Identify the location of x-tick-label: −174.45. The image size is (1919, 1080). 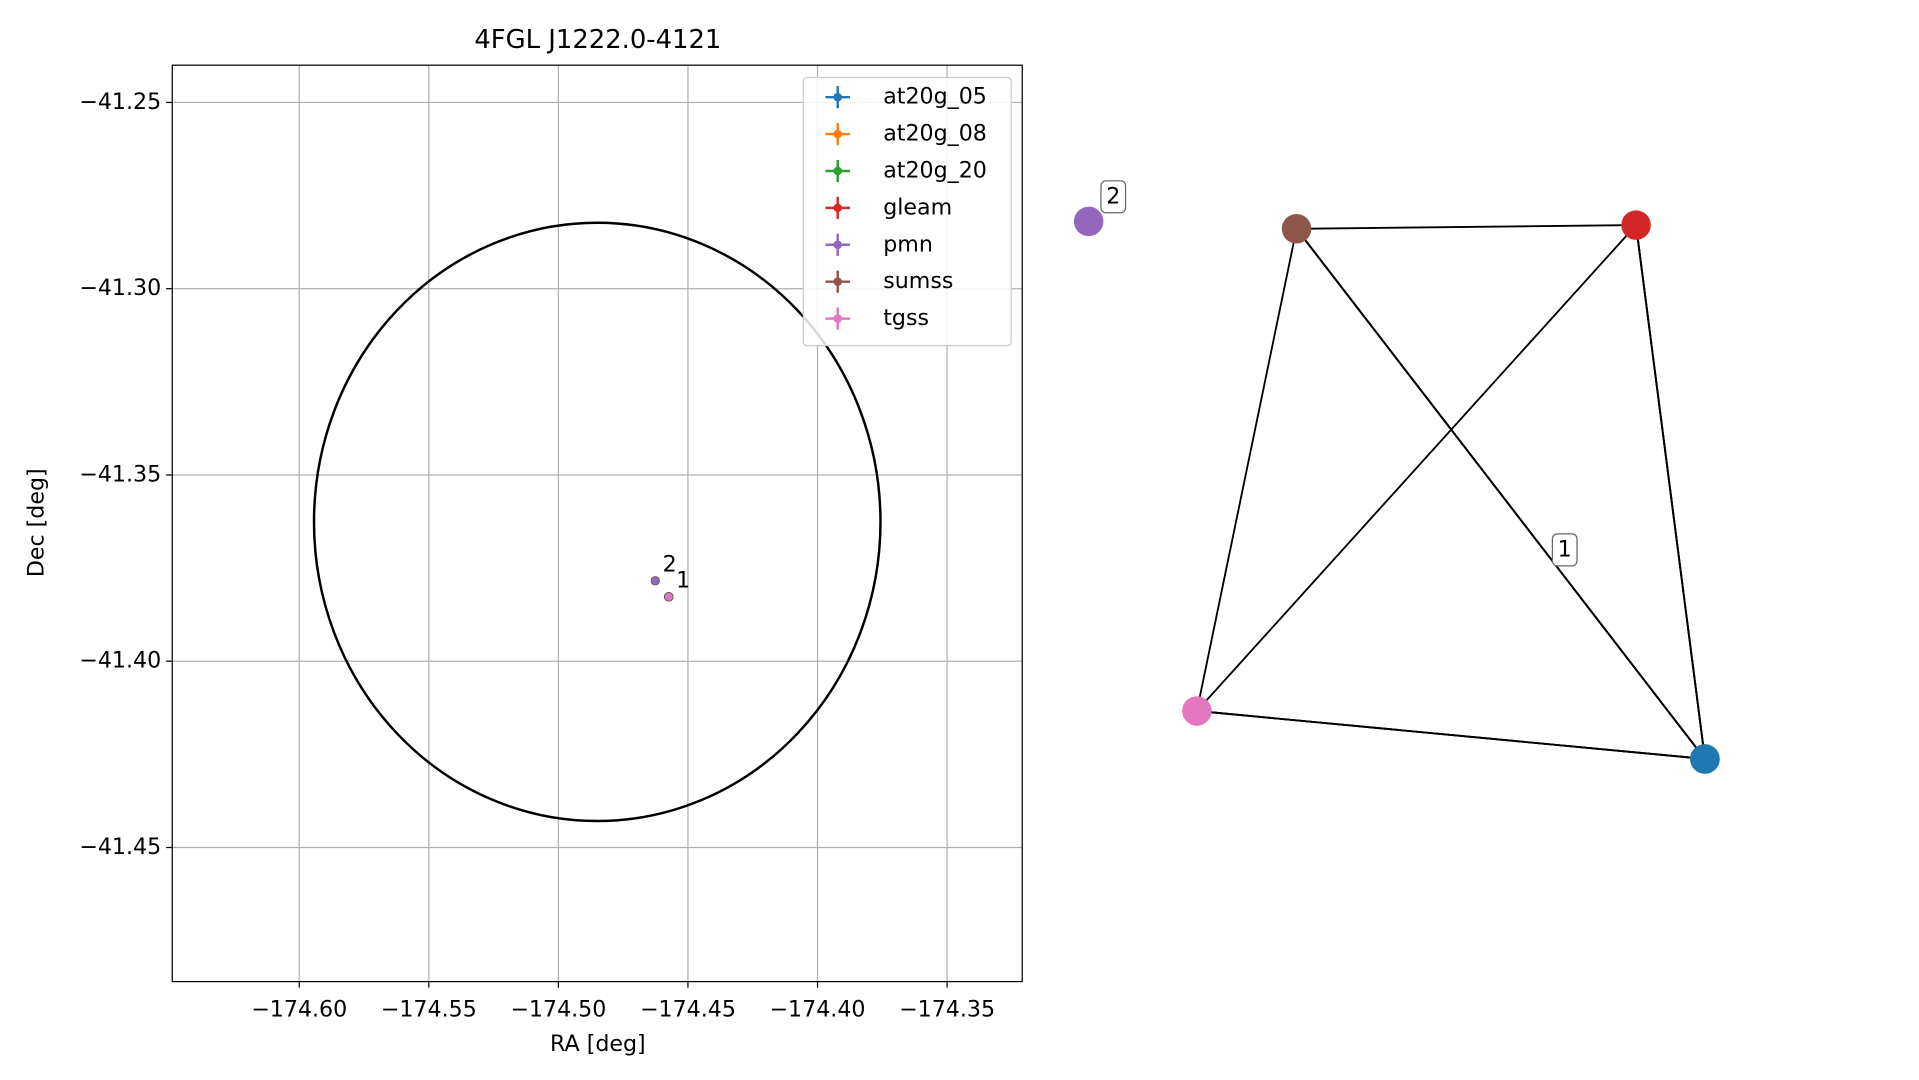
(688, 1009).